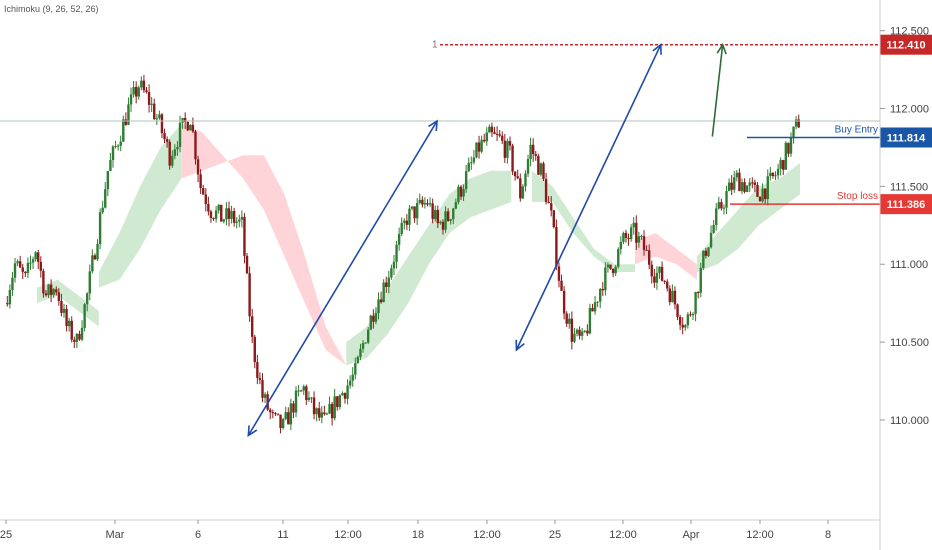 The width and height of the screenshot is (932, 550). I want to click on stop-price-tag, so click(906, 204).